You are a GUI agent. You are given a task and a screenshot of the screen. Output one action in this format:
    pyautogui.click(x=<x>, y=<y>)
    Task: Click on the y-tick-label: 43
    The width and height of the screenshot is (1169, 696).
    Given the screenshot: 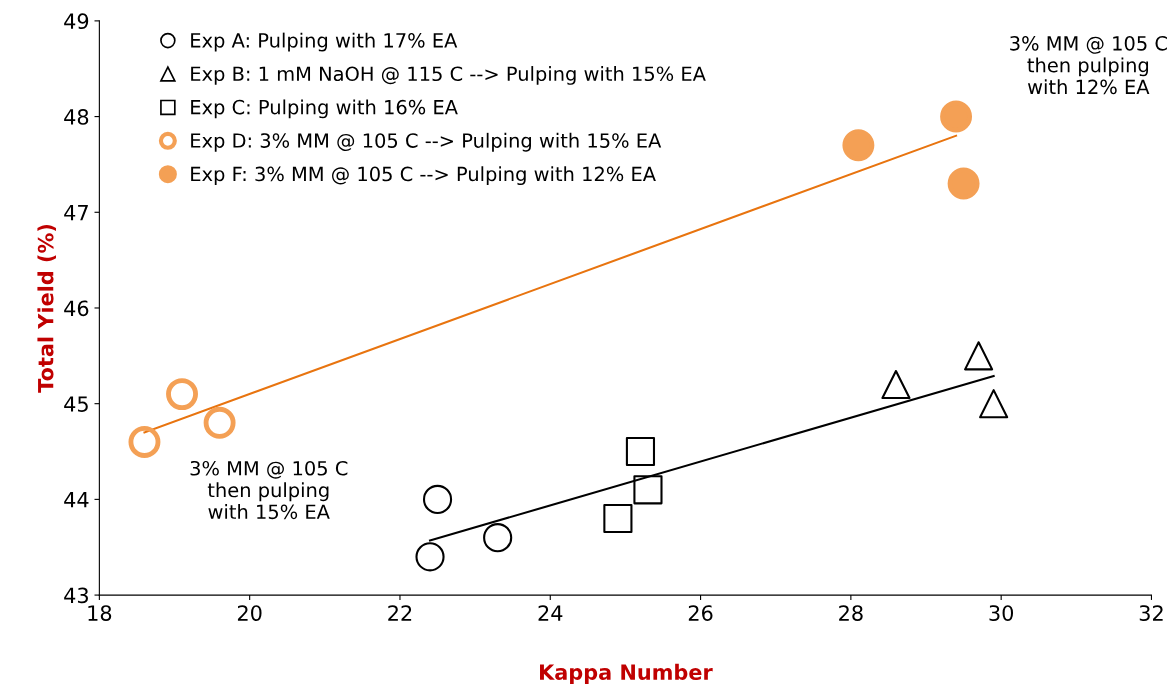 What is the action you would take?
    pyautogui.click(x=76, y=595)
    